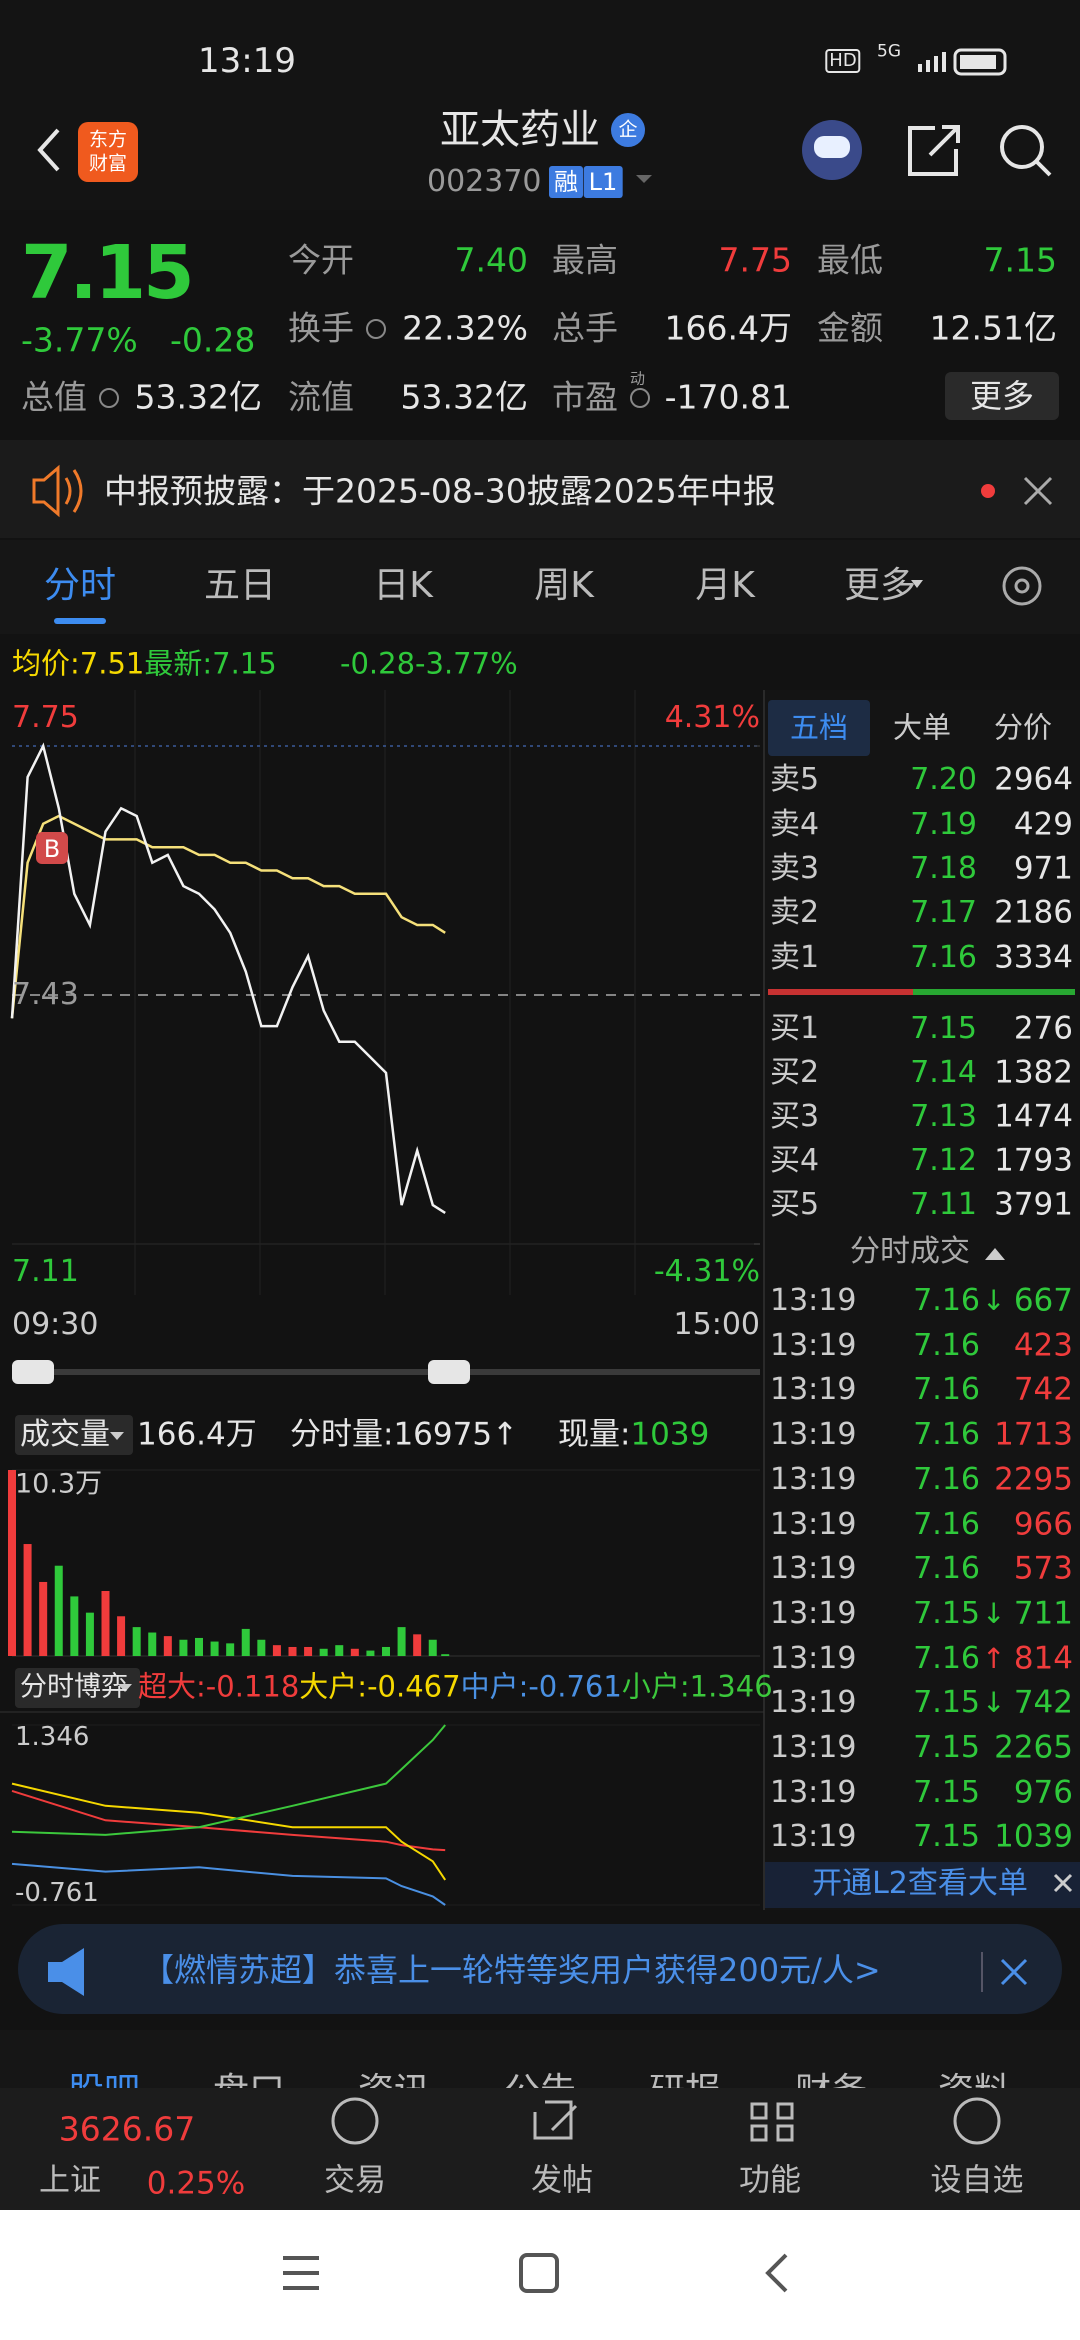  I want to click on function-icon, so click(772, 2122).